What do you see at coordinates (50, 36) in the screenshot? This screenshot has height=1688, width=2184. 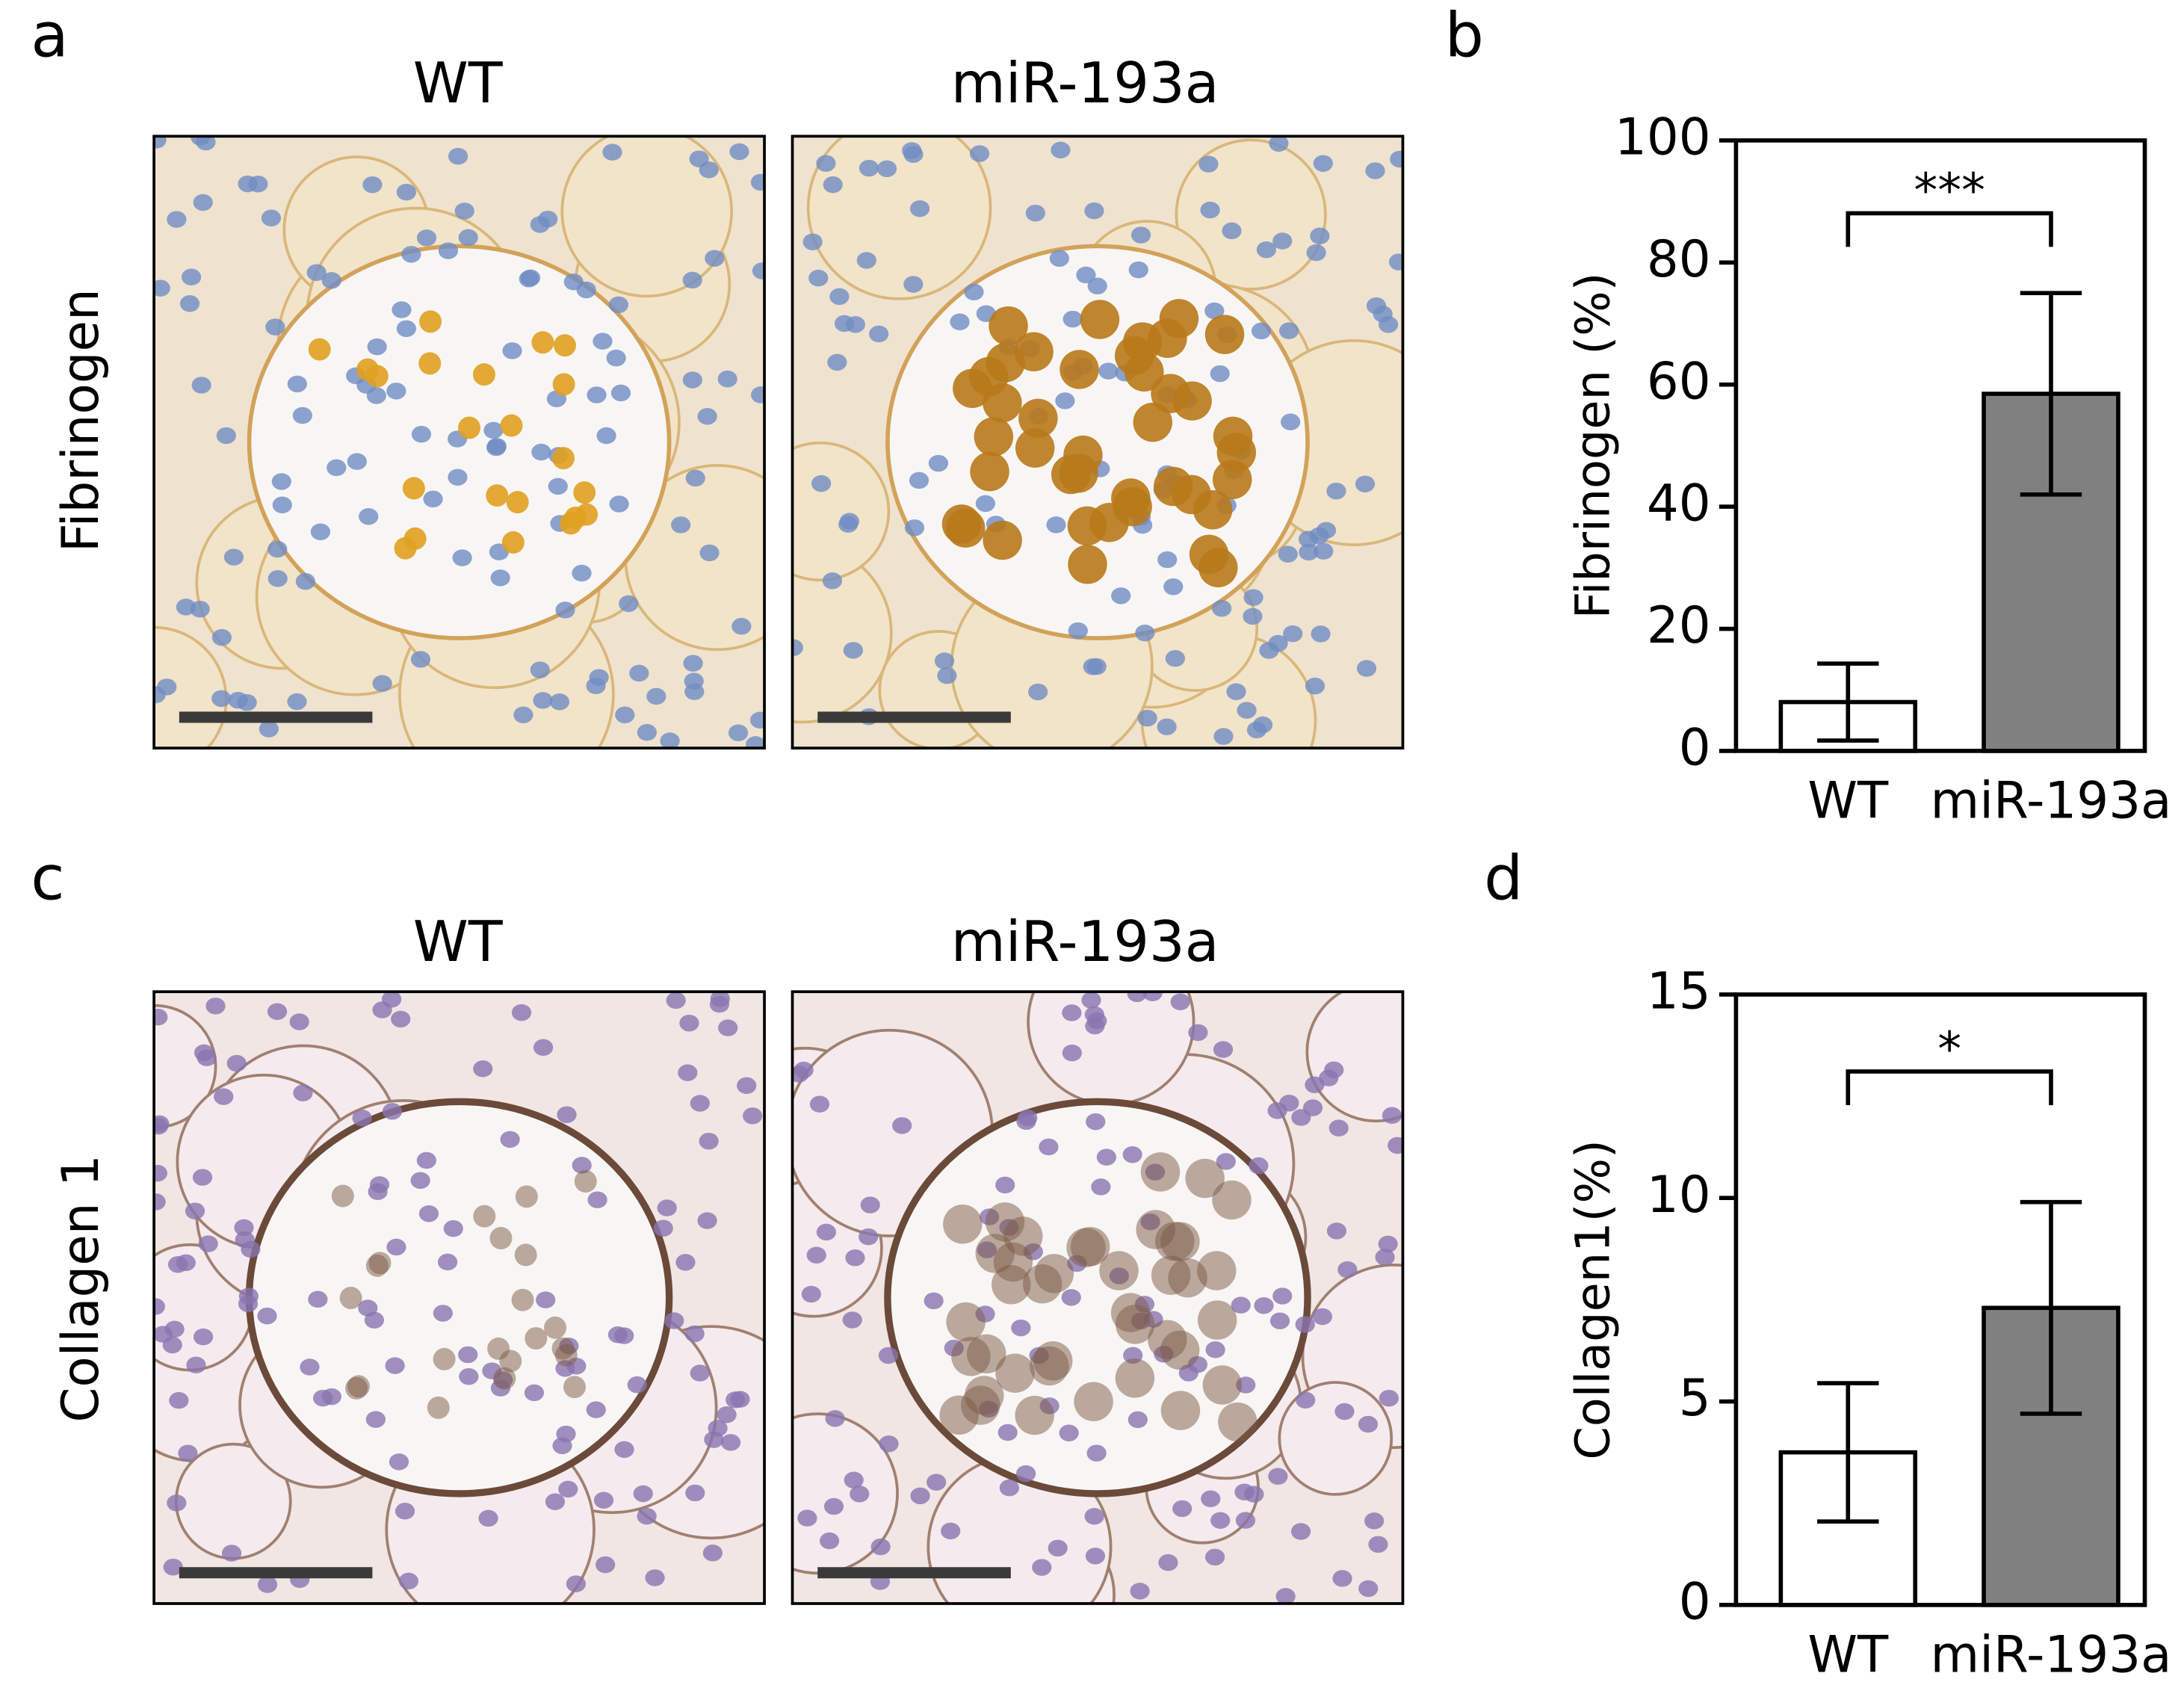 I see `panel-label: a` at bounding box center [50, 36].